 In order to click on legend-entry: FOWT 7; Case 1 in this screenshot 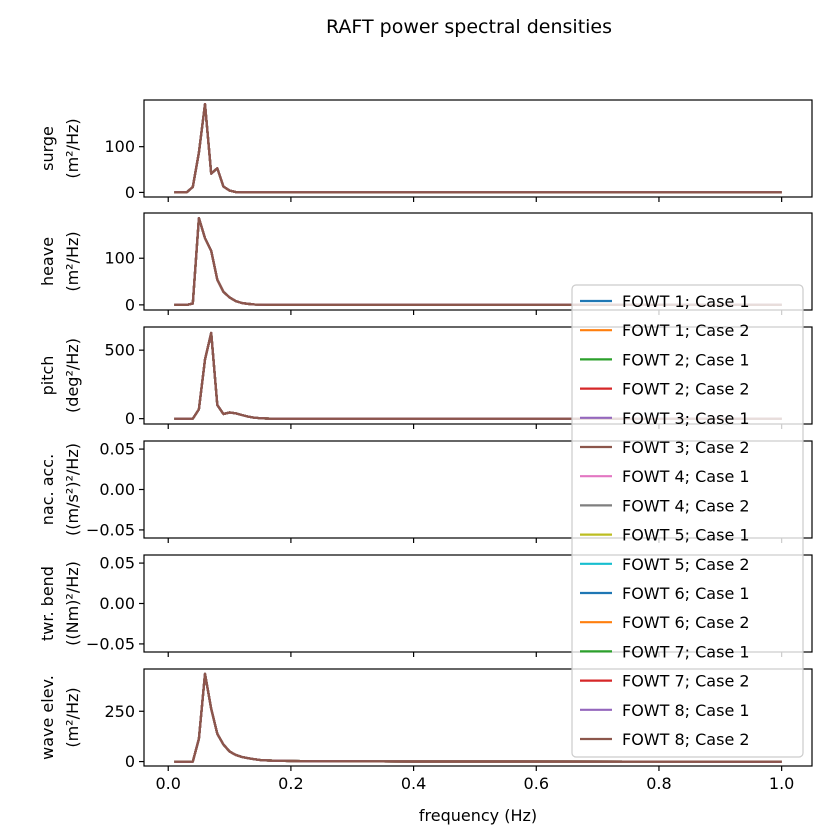, I will do `click(665, 651)`.